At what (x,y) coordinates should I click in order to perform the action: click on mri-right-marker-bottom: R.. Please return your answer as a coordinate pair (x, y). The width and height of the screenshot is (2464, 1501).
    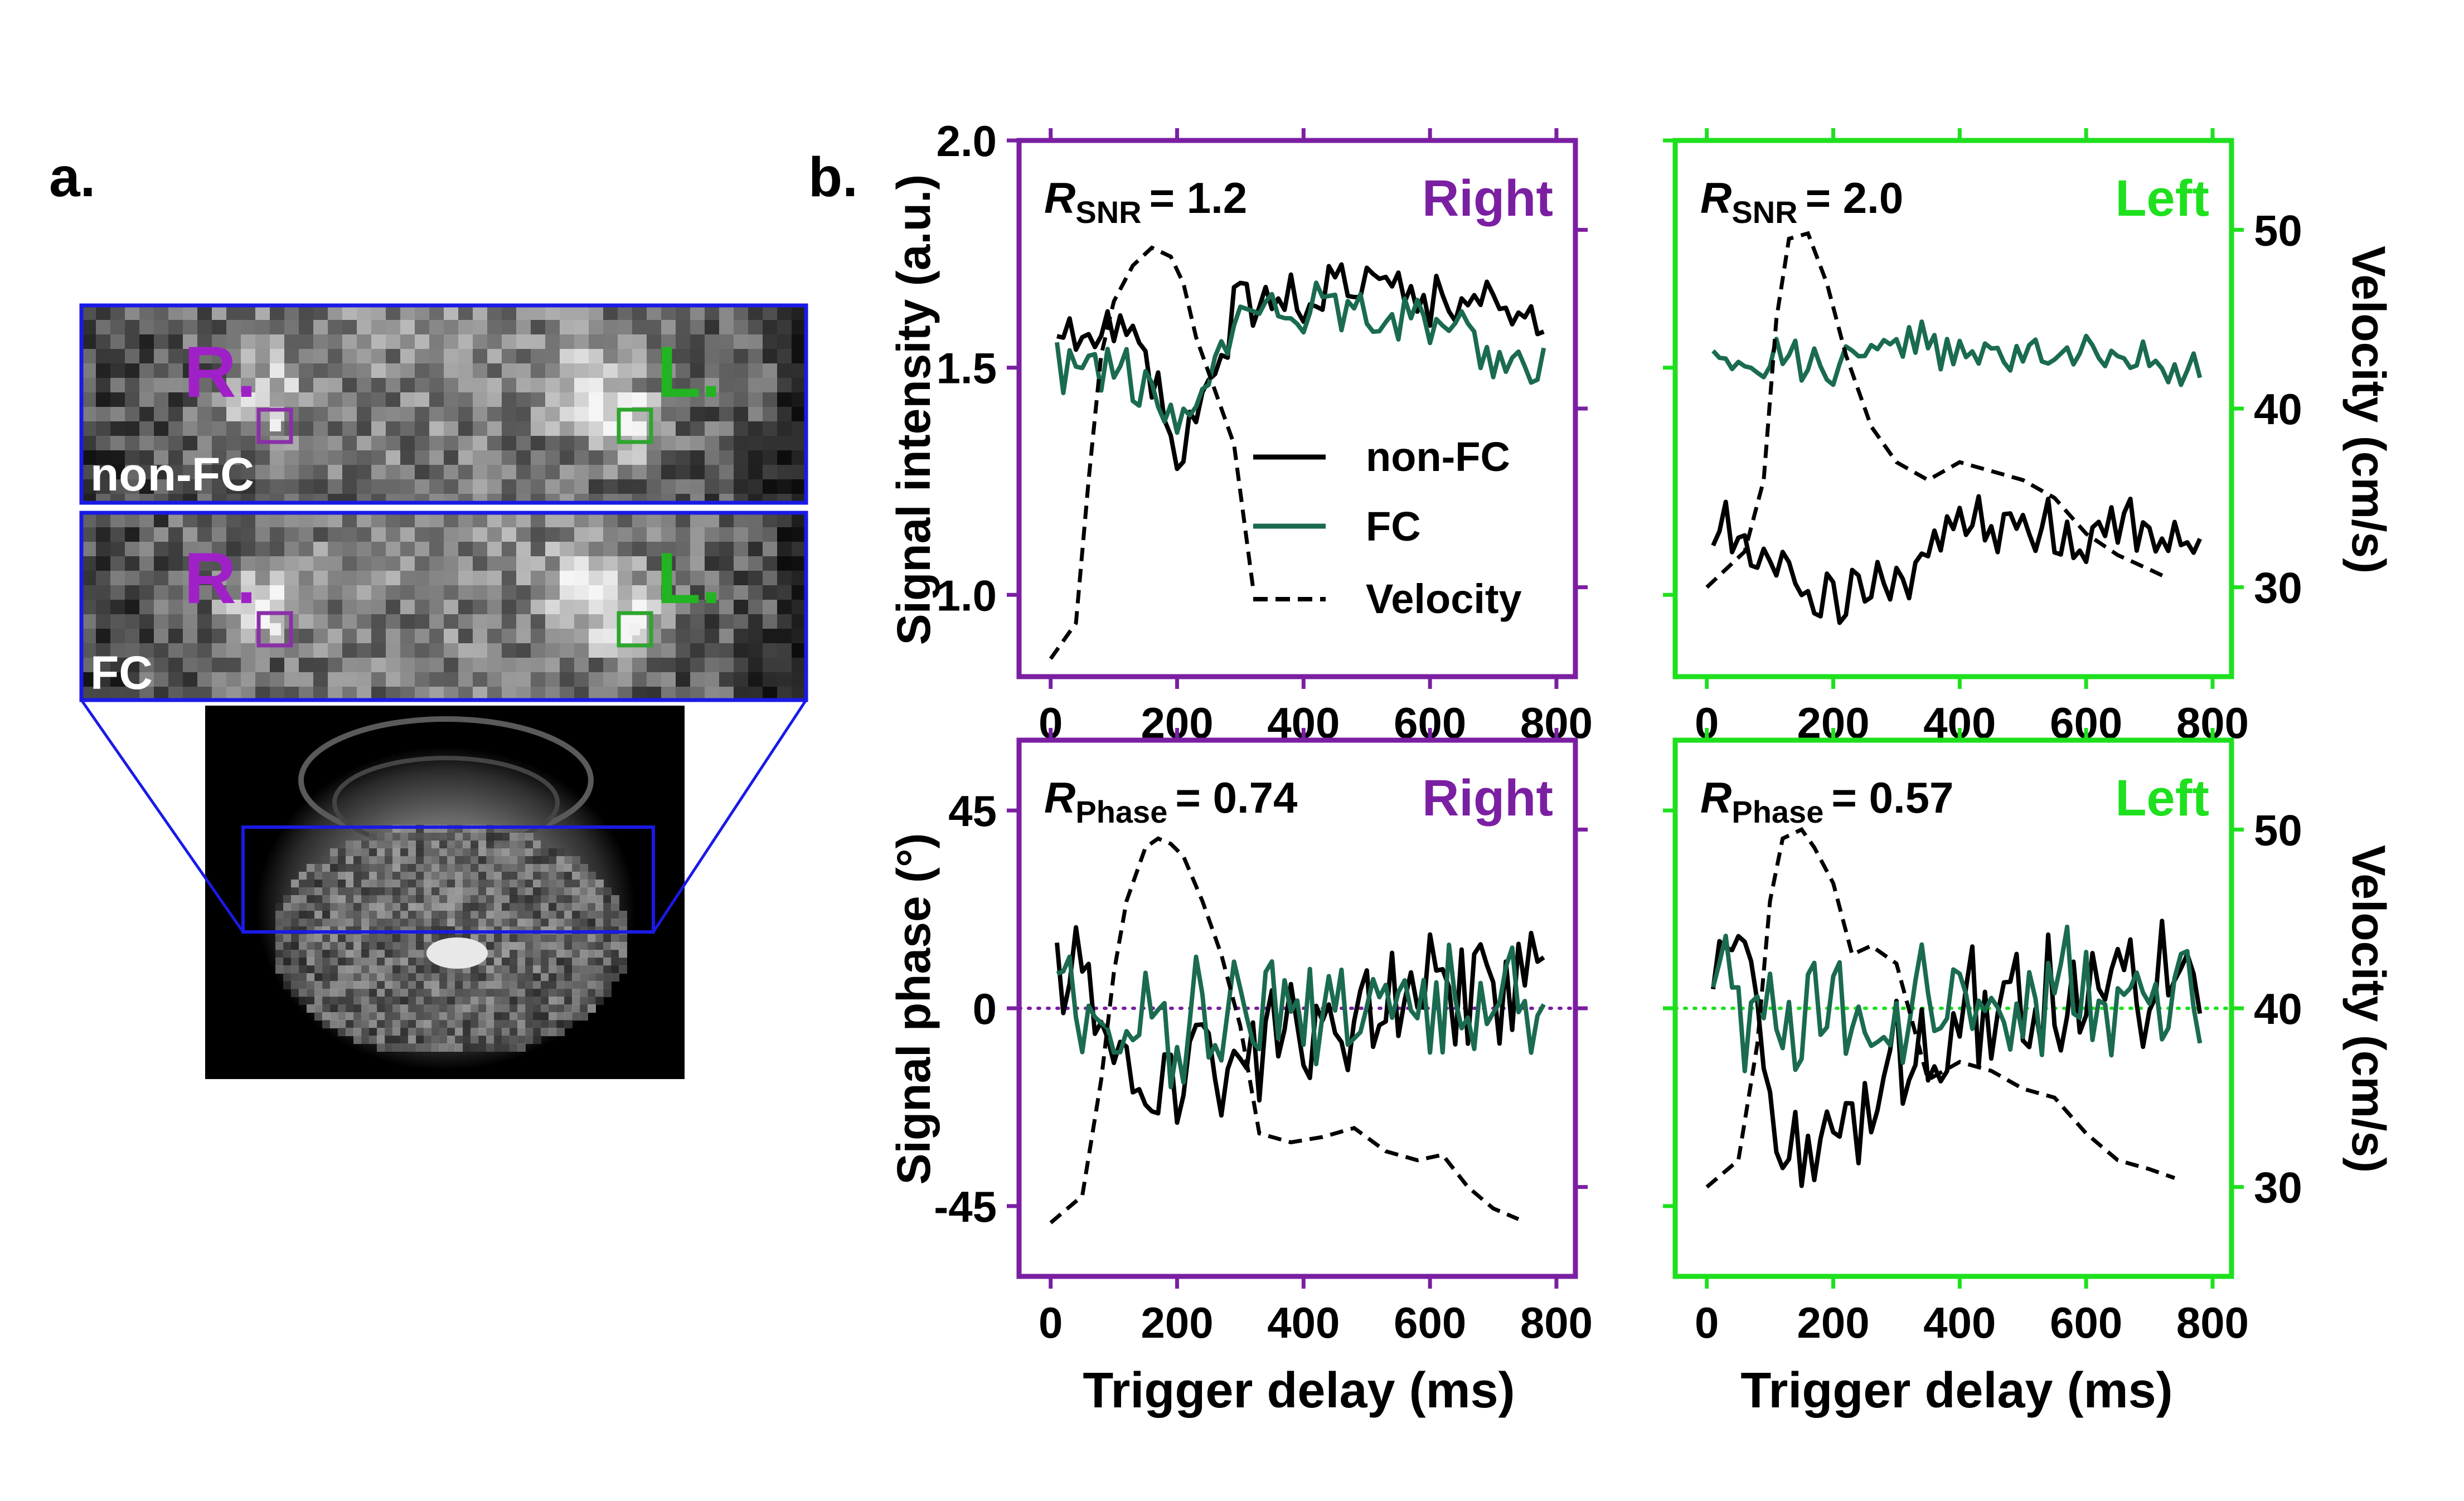
    Looking at the image, I should click on (220, 578).